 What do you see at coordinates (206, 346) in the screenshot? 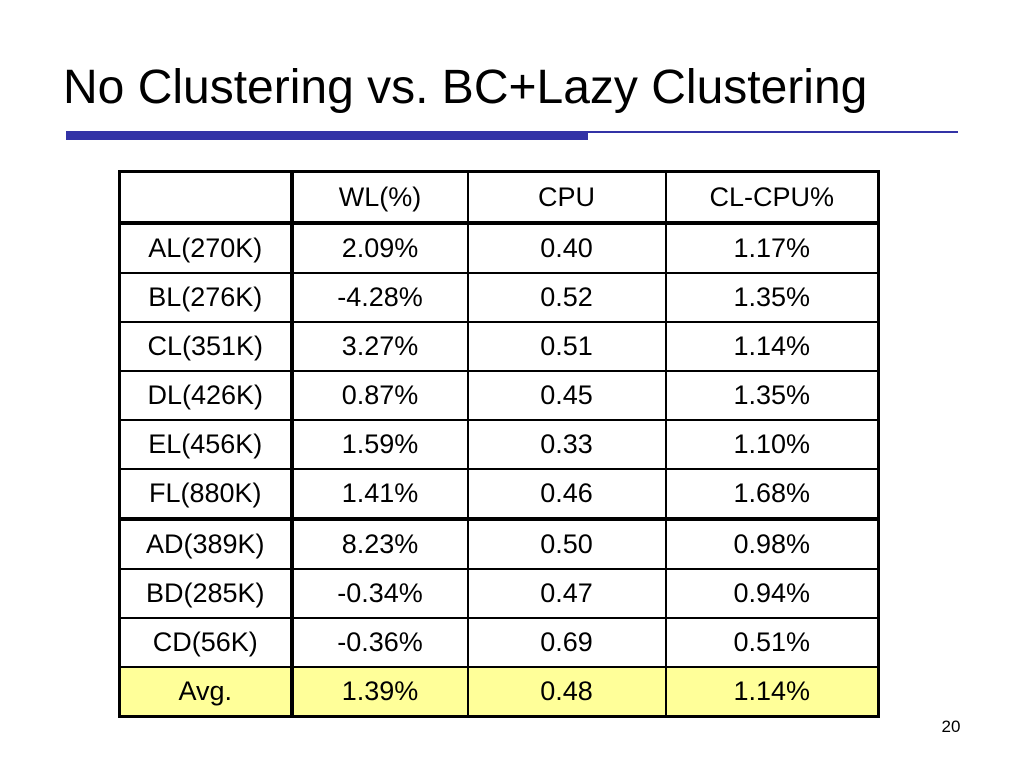
I see `row-name-cell: CL(351K)` at bounding box center [206, 346].